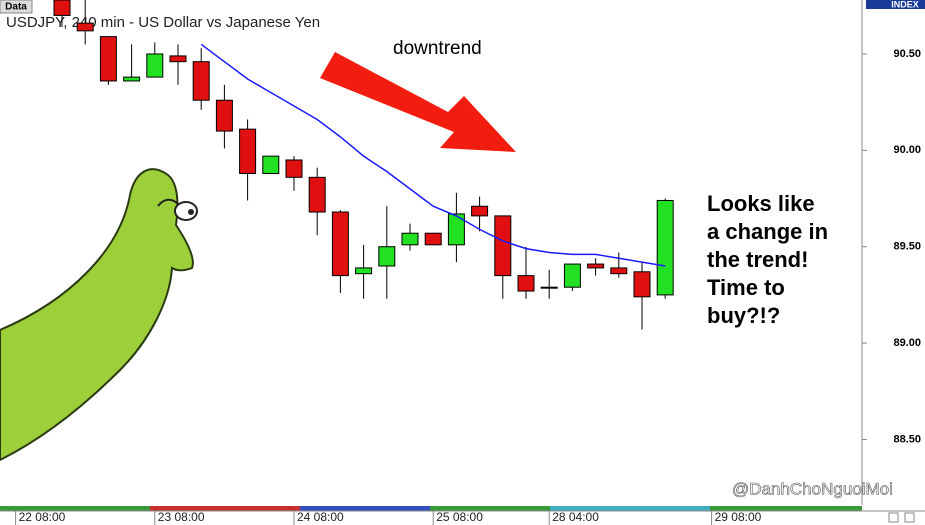 This screenshot has width=925, height=525. Describe the element at coordinates (905, 4) in the screenshot. I see `axis-tab-label: INDEX` at that location.